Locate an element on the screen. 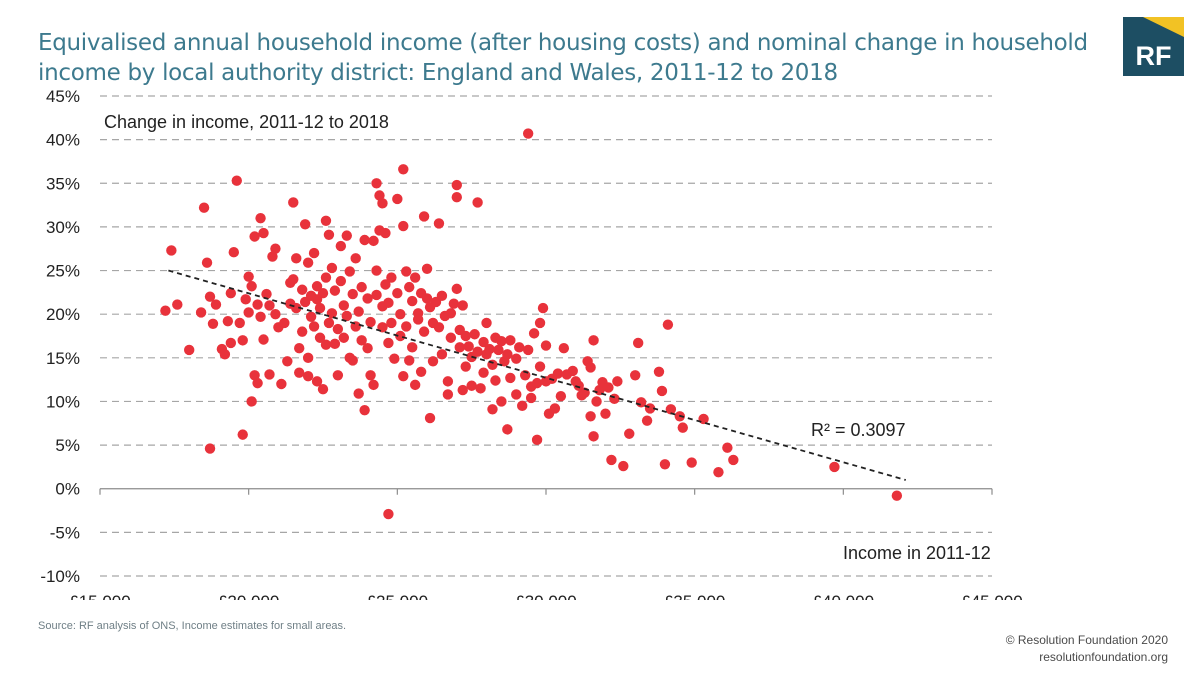 The image size is (1200, 675). y-tick-label: -10% is located at coordinates (60, 576).